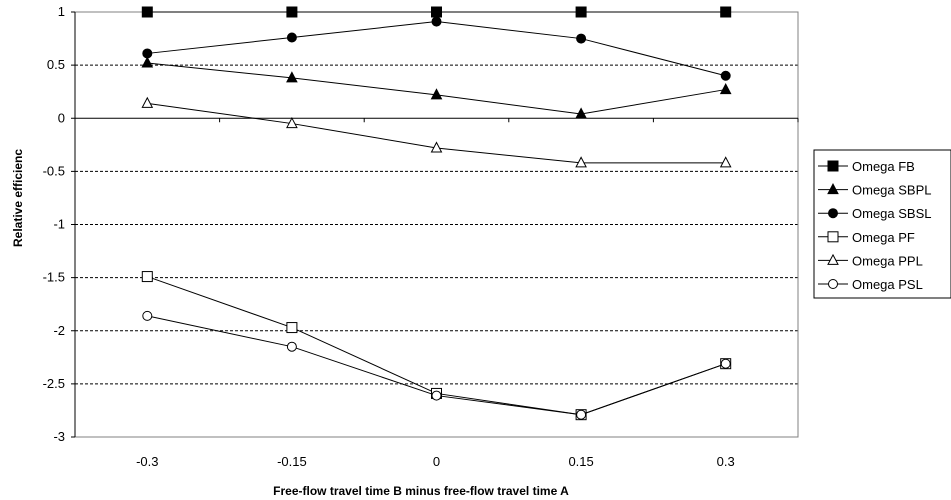  What do you see at coordinates (436, 461) in the screenshot?
I see `x-tick-label: 0` at bounding box center [436, 461].